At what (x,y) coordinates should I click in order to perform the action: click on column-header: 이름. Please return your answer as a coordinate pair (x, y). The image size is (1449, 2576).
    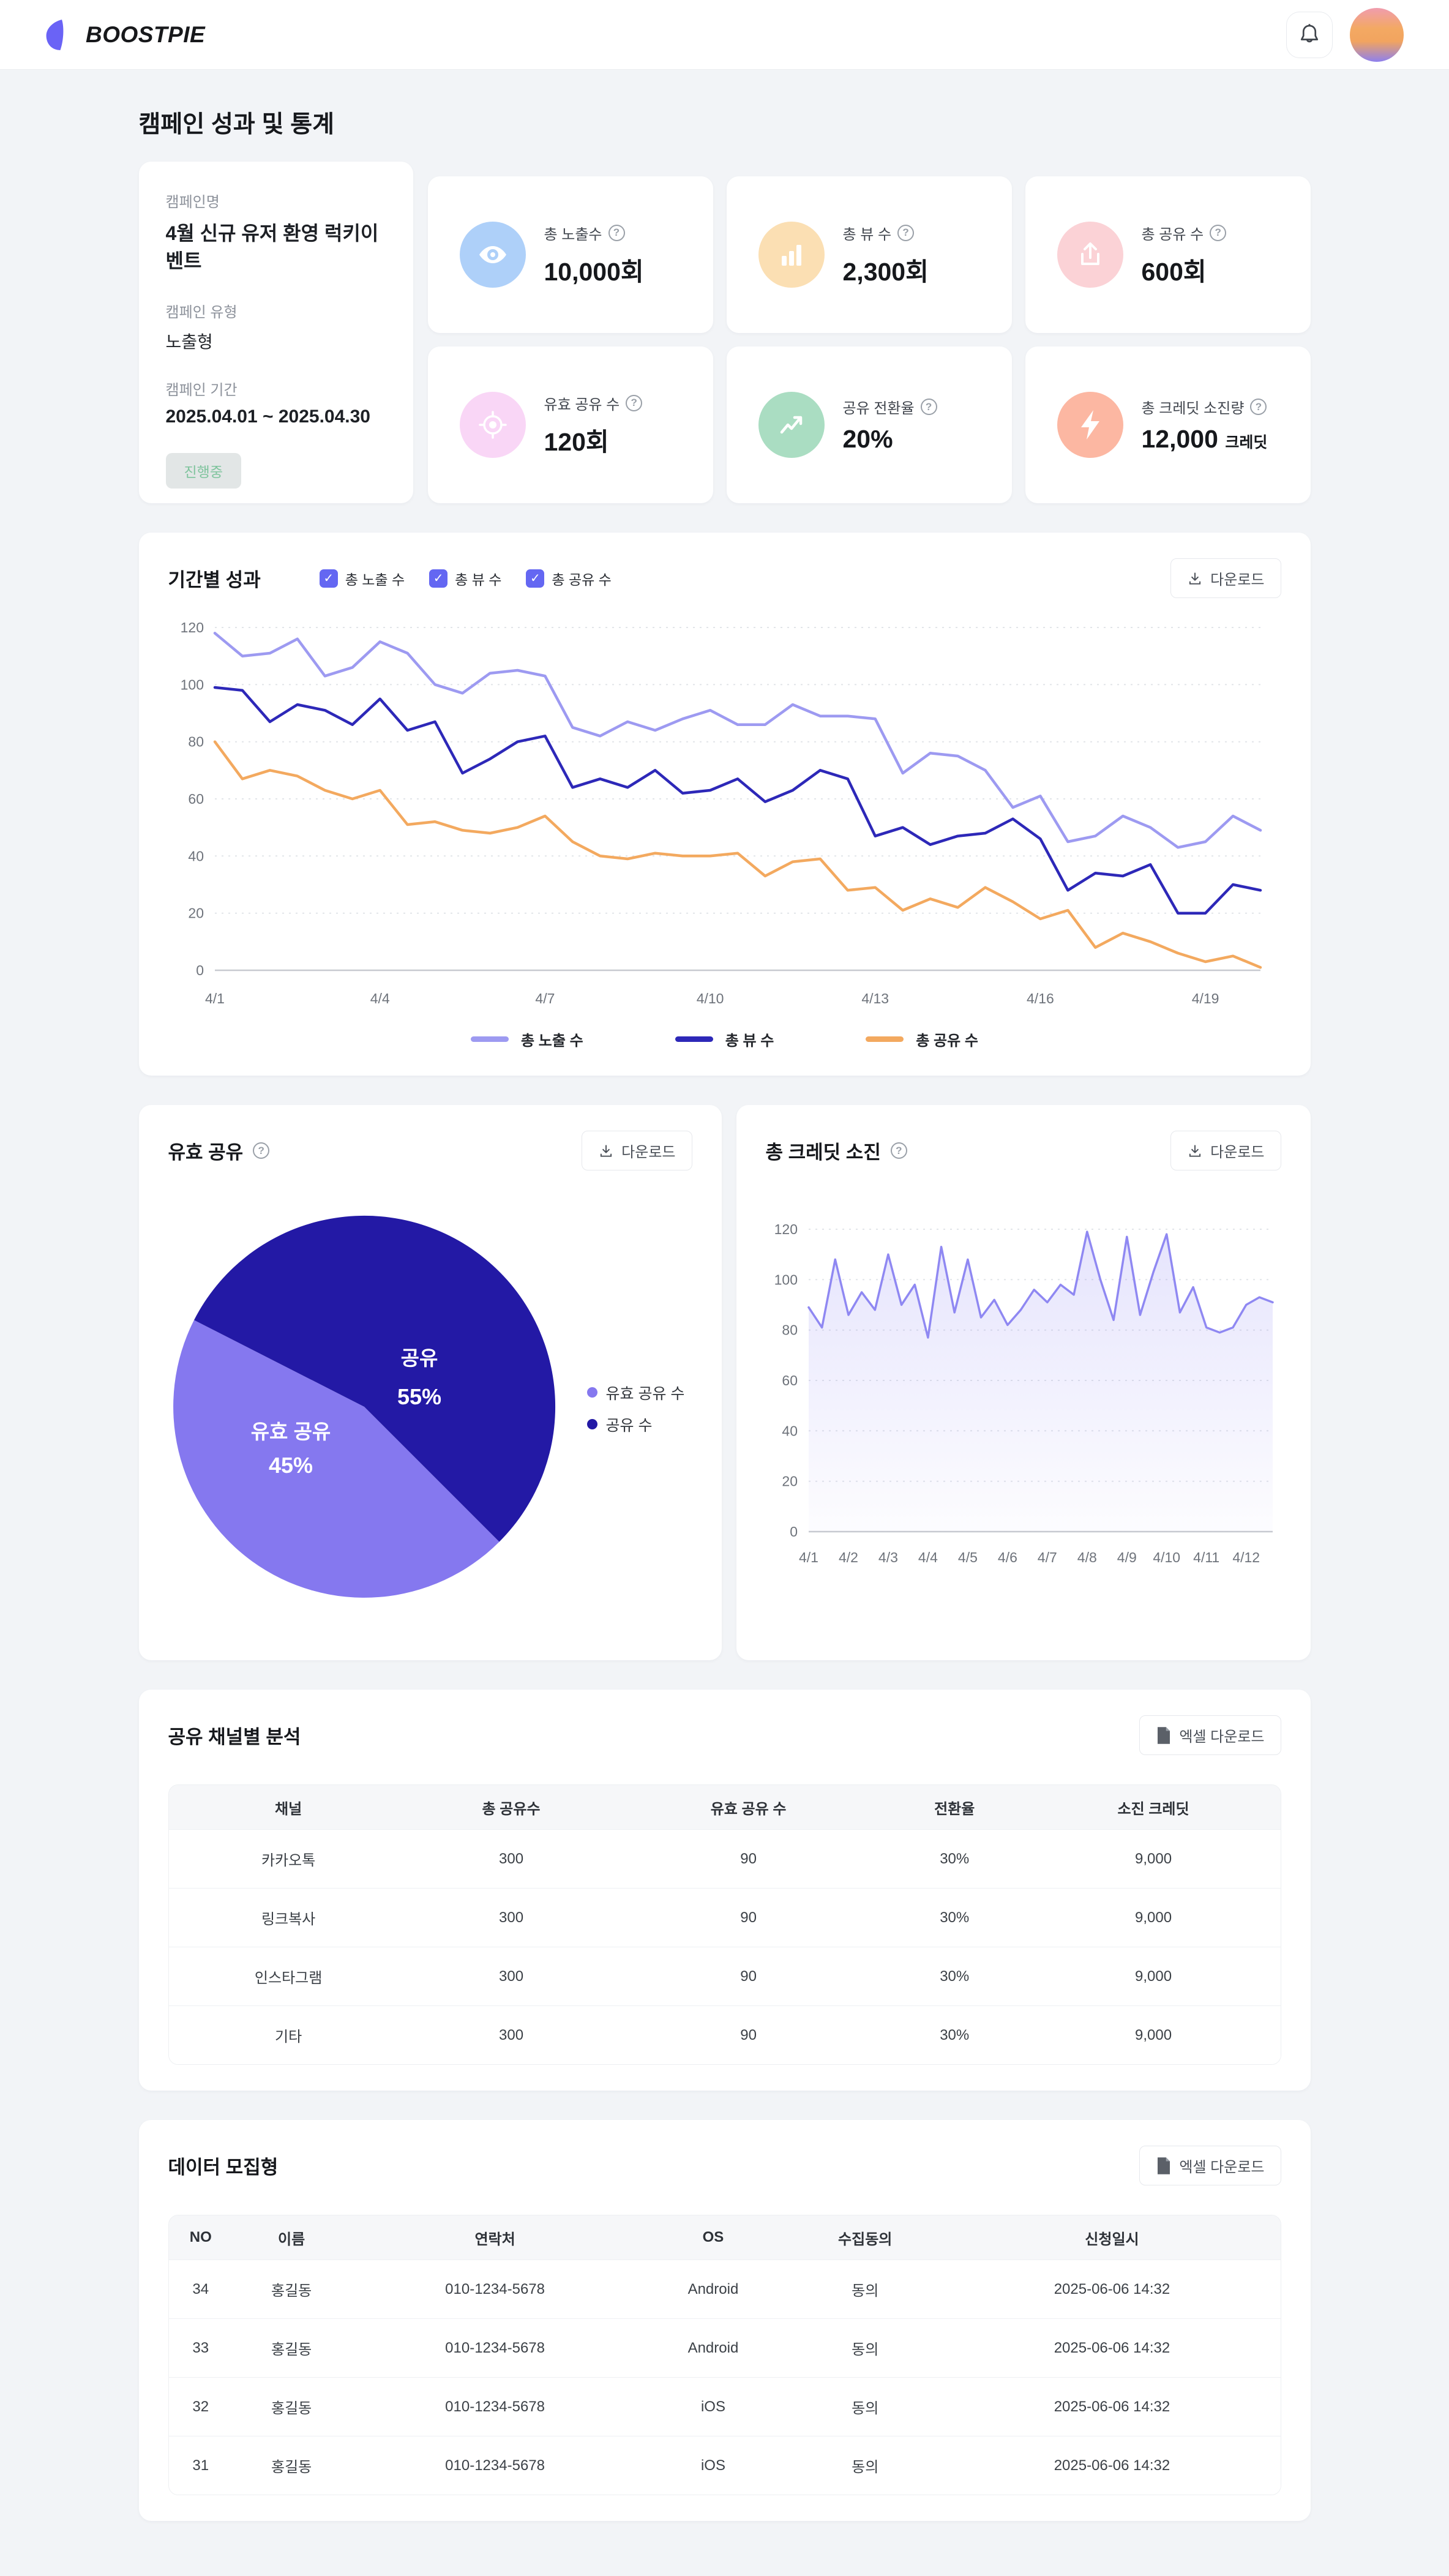
    Looking at the image, I should click on (291, 2237).